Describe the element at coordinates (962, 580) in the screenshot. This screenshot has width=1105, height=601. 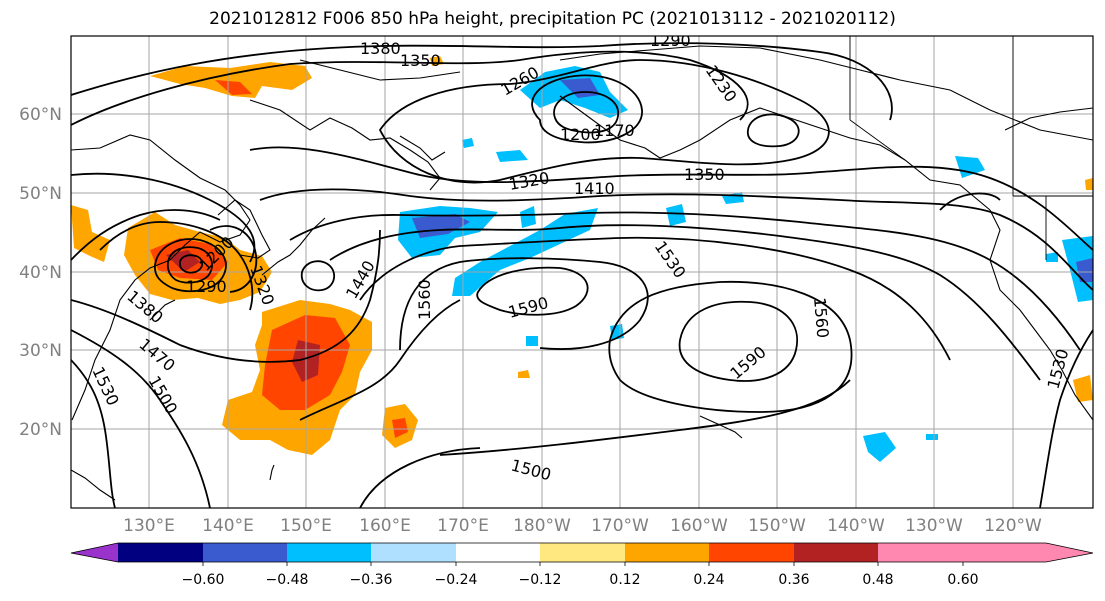
I see `colorbar-tick-label: 0.60` at that location.